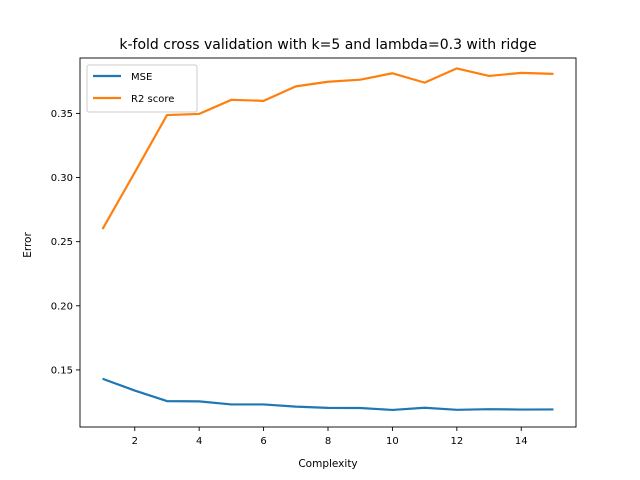 The width and height of the screenshot is (640, 480). I want to click on y-tick-label: 0.25, so click(62, 242).